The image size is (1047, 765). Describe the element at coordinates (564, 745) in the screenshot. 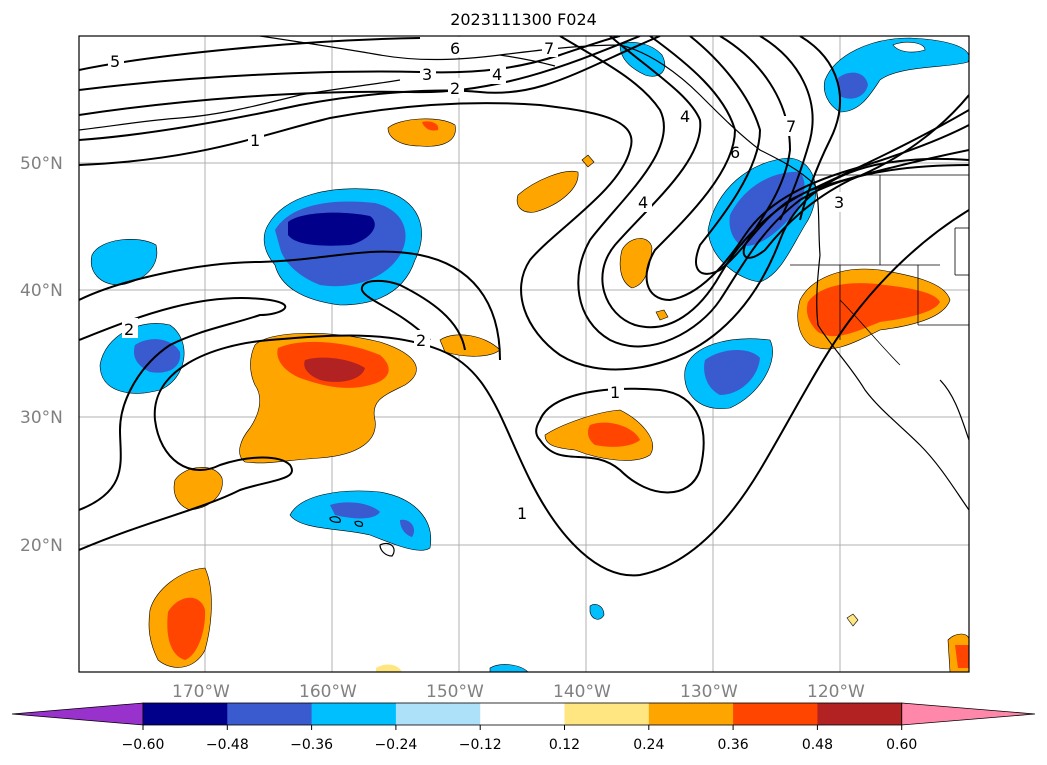

I see `colorbar-tick-label: 0.12` at that location.